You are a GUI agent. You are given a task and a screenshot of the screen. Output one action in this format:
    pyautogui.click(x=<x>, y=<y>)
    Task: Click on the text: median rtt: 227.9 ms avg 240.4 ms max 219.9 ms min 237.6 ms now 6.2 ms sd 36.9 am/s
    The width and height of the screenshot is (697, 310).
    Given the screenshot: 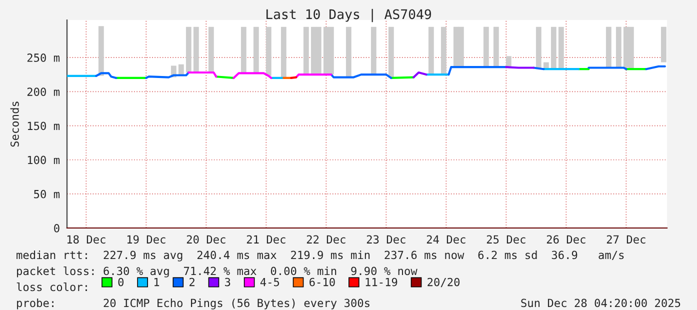 What is the action you would take?
    pyautogui.click(x=320, y=256)
    